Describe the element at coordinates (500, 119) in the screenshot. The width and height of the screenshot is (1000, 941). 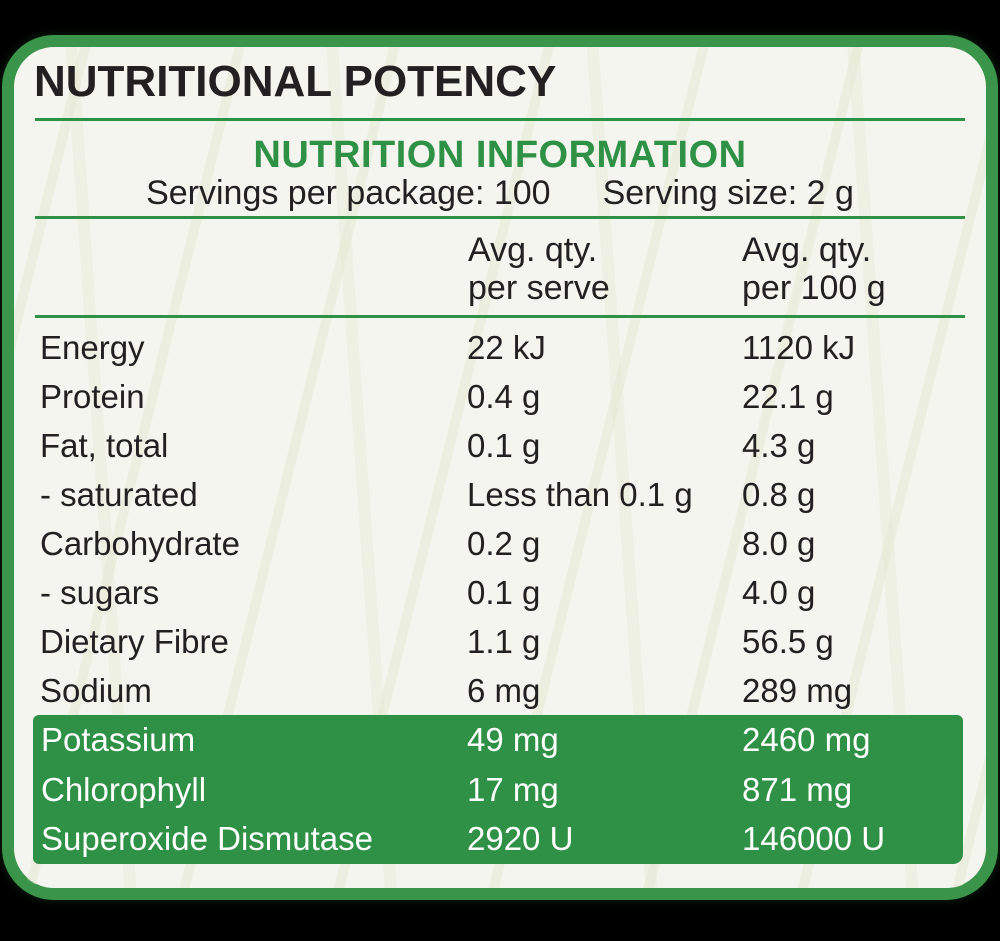
I see `green-divider-top` at that location.